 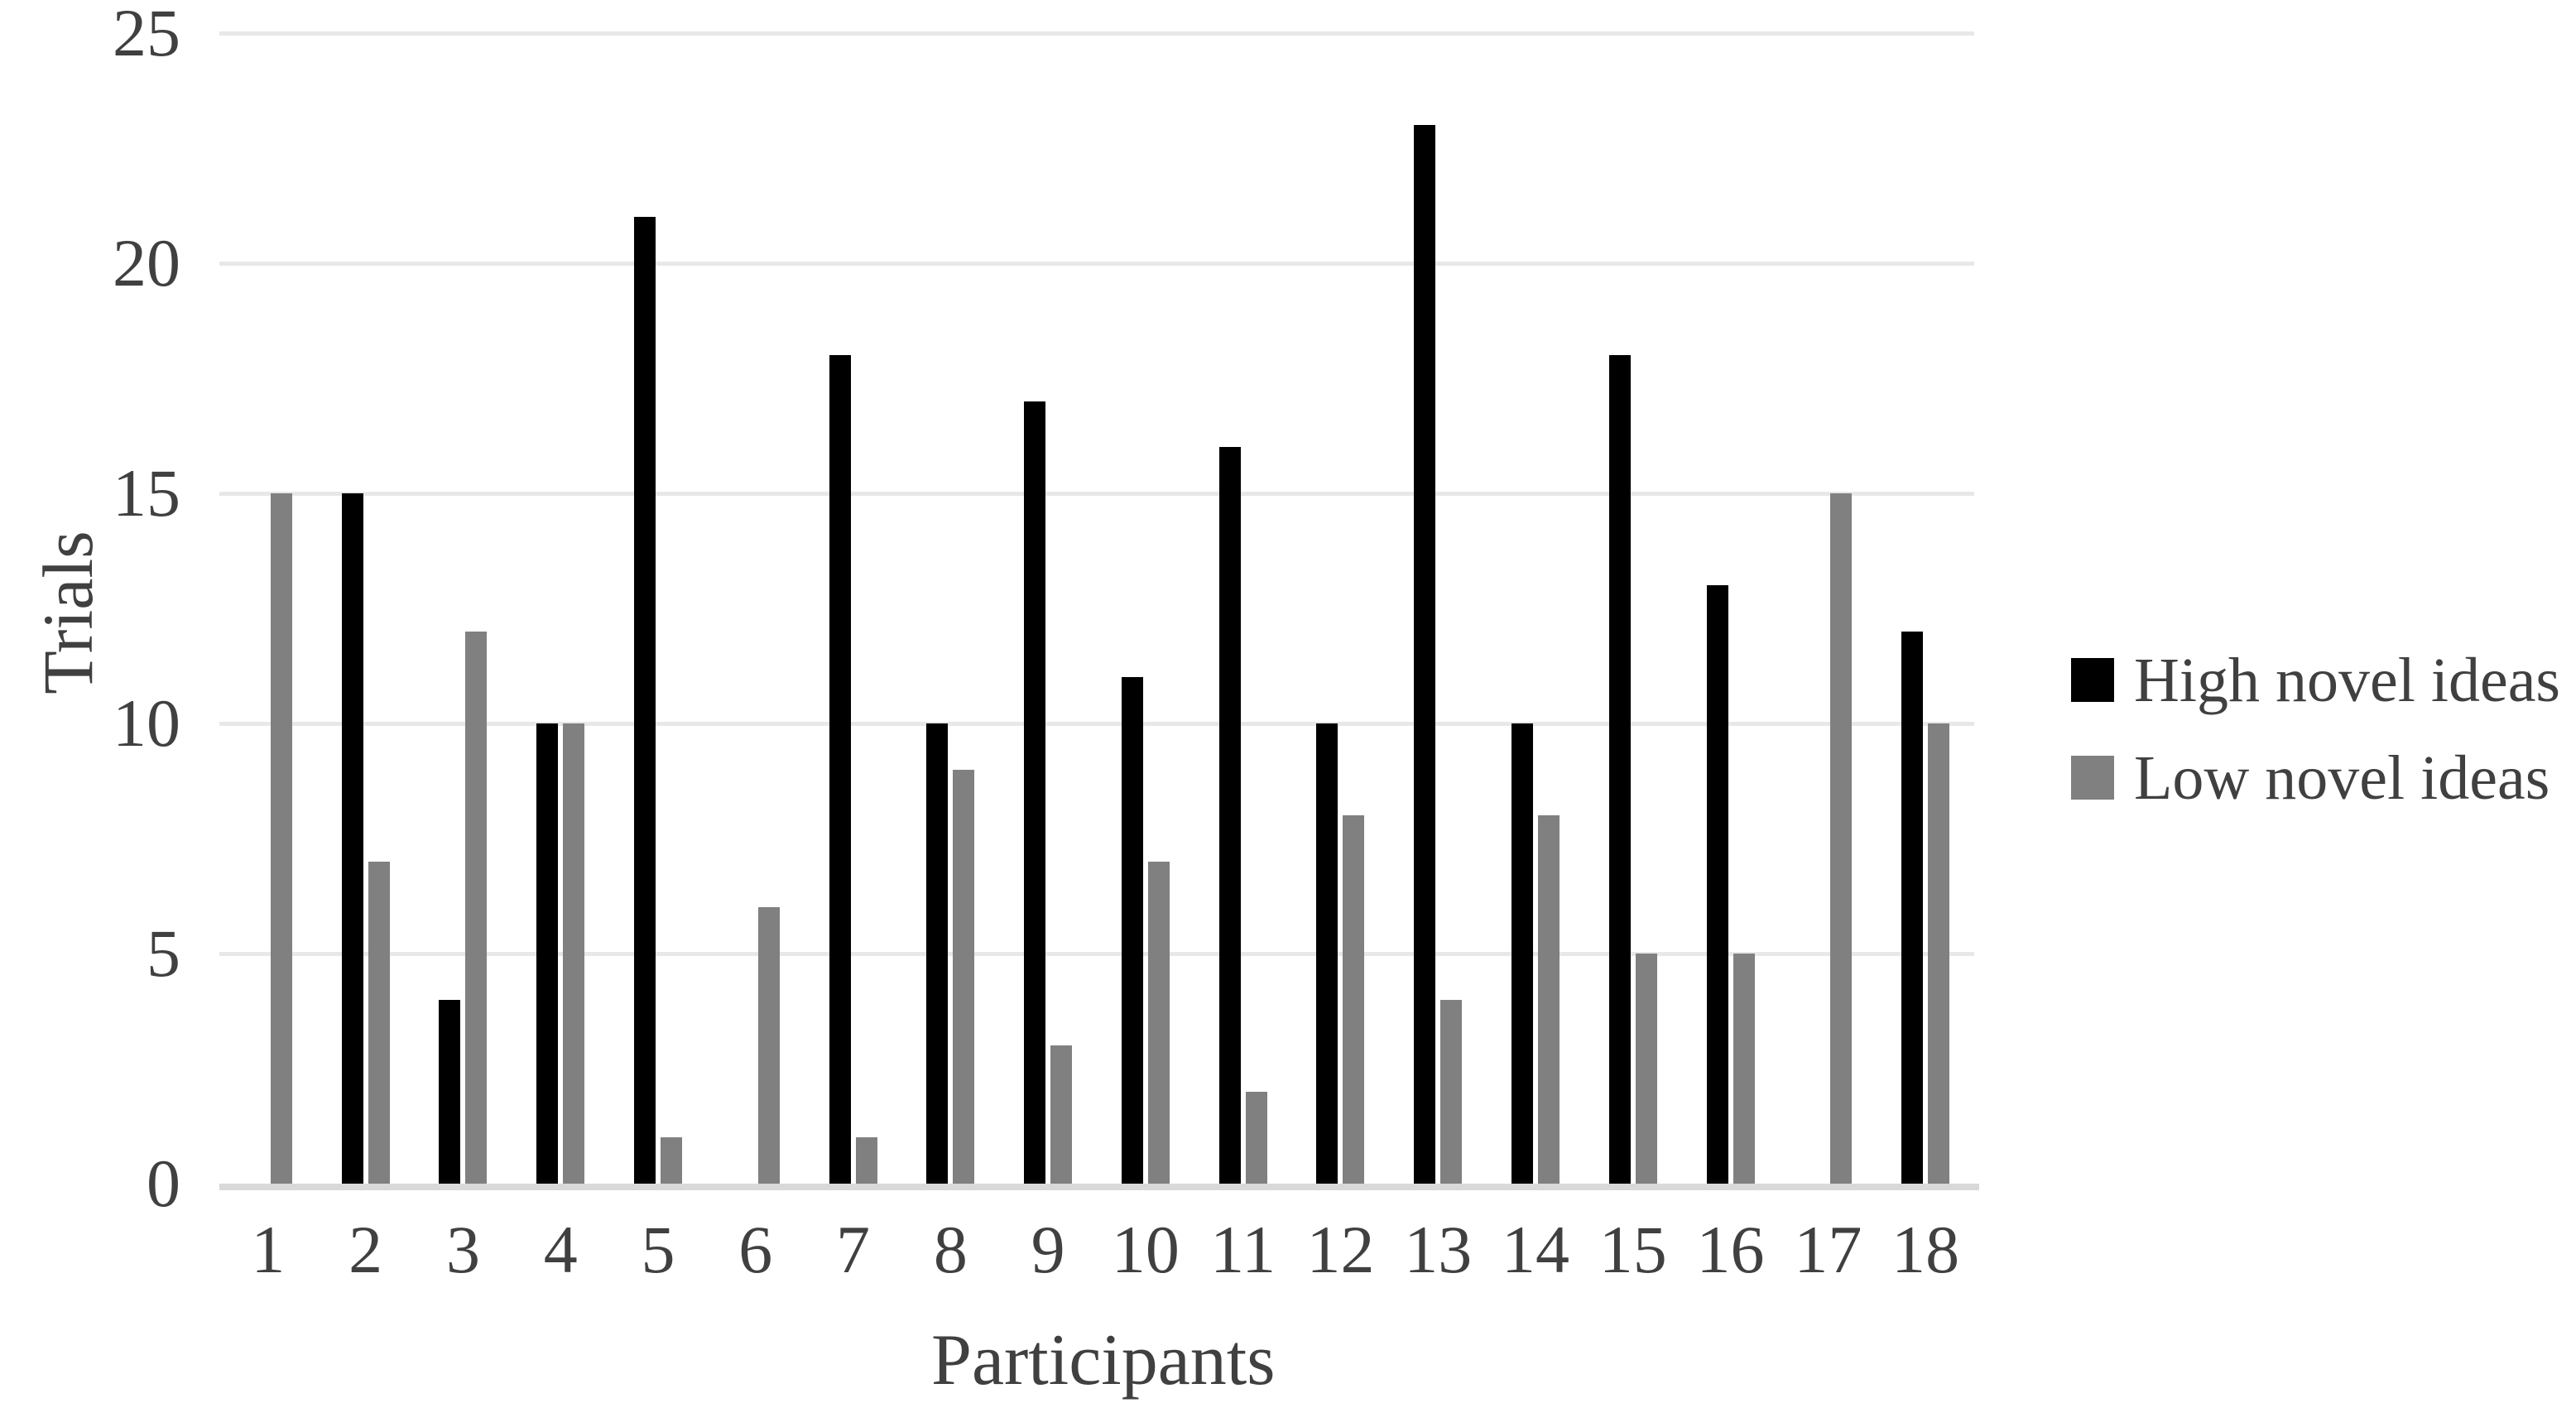 What do you see at coordinates (1145, 1249) in the screenshot?
I see `x-tick-label-10: 10` at bounding box center [1145, 1249].